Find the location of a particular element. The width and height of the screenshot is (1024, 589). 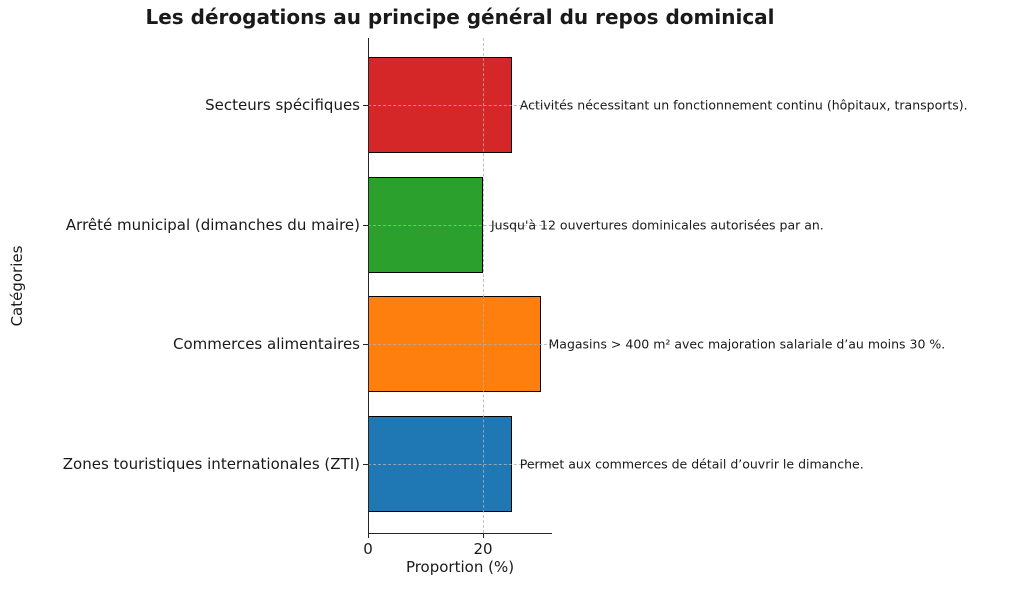

y-axis-spine is located at coordinates (368, 285).